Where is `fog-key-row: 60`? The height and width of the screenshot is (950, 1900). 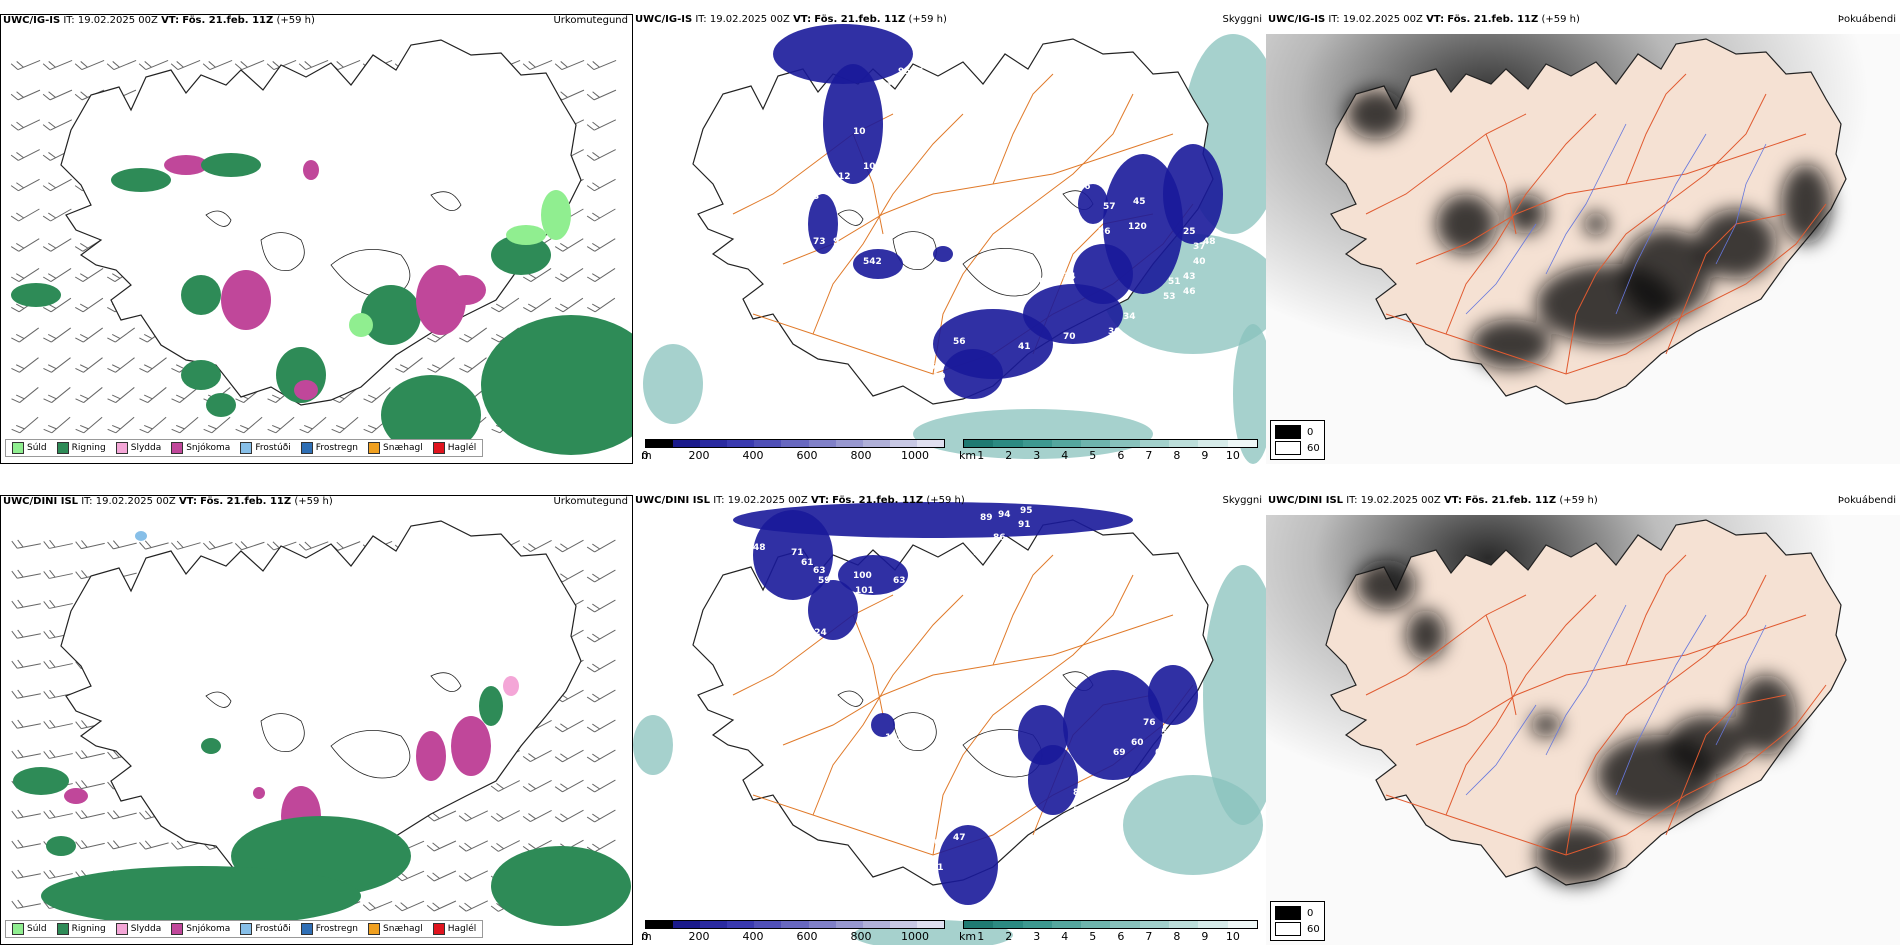 fog-key-row: 60 is located at coordinates (1297, 448).